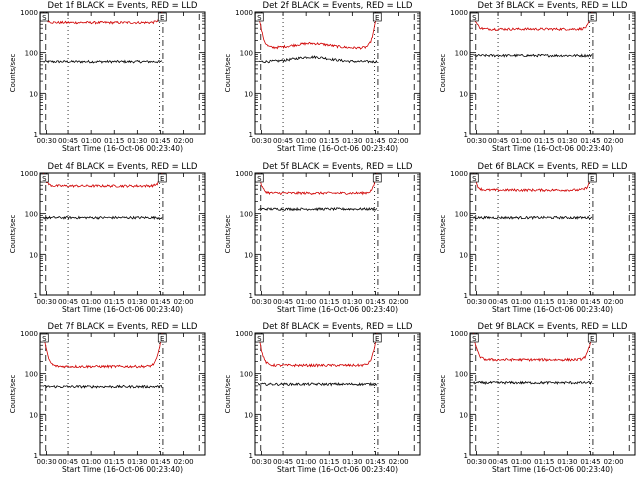 The width and height of the screenshot is (640, 480). Describe the element at coordinates (553, 6) in the screenshot. I see `panel-title: Det 3f BLACK = Events, RED = LLD` at that location.